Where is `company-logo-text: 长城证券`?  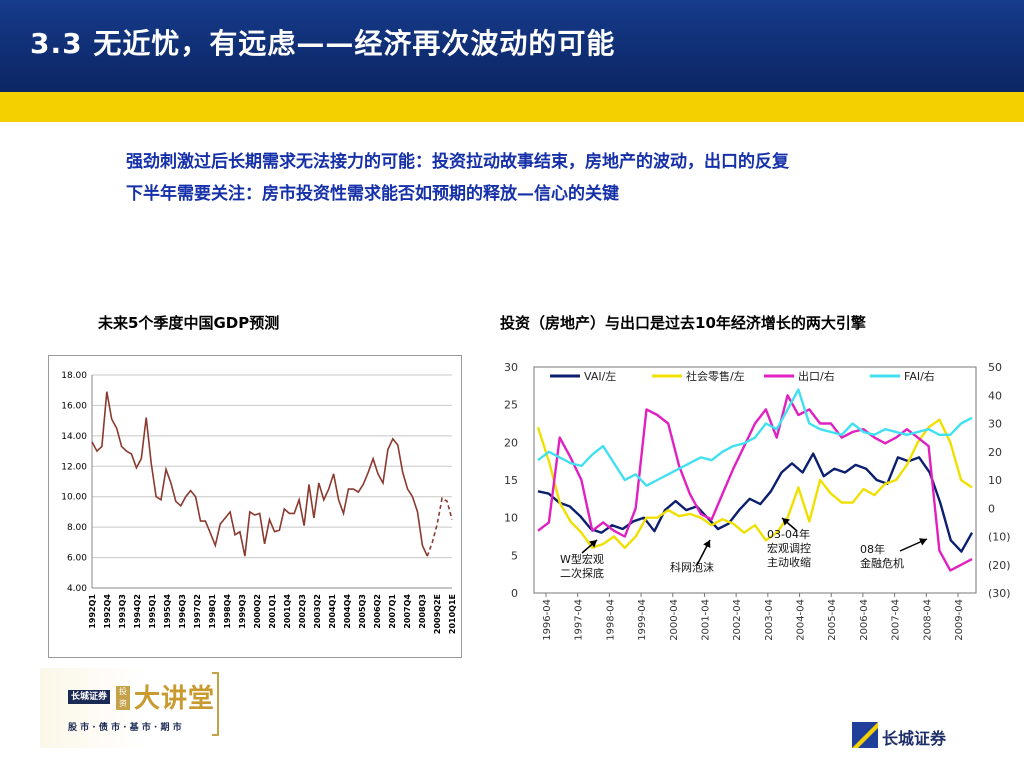 company-logo-text: 长城证券 is located at coordinates (914, 738).